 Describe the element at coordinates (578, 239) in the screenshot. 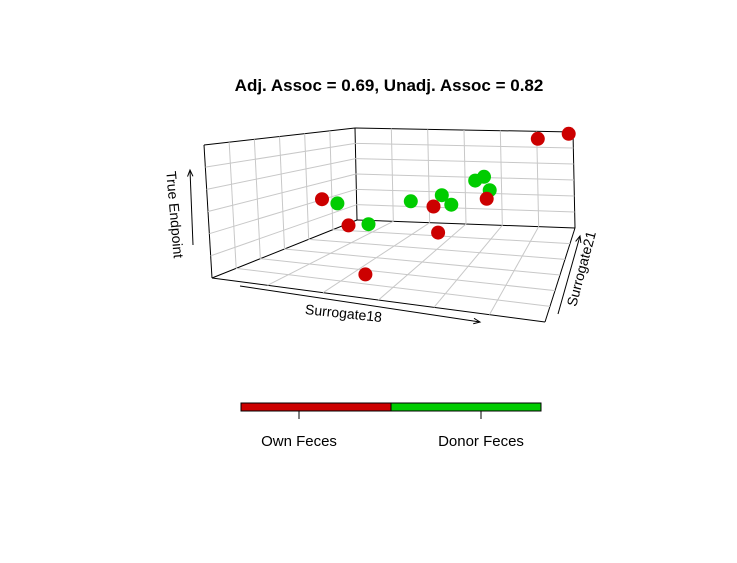

I see `y-axis-arrow-head` at that location.